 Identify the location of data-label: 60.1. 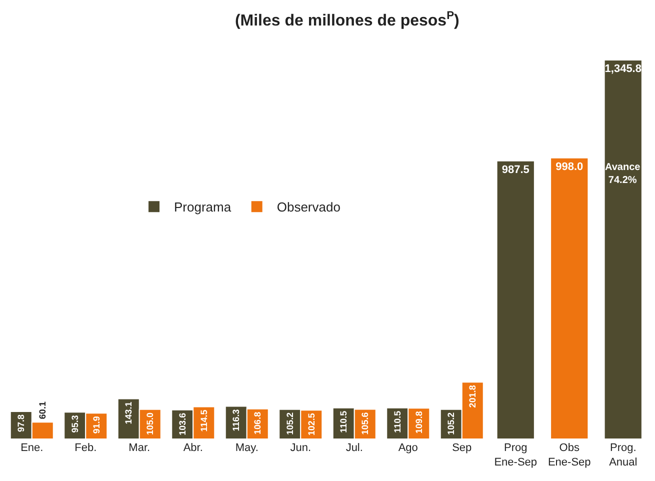
(43, 411).